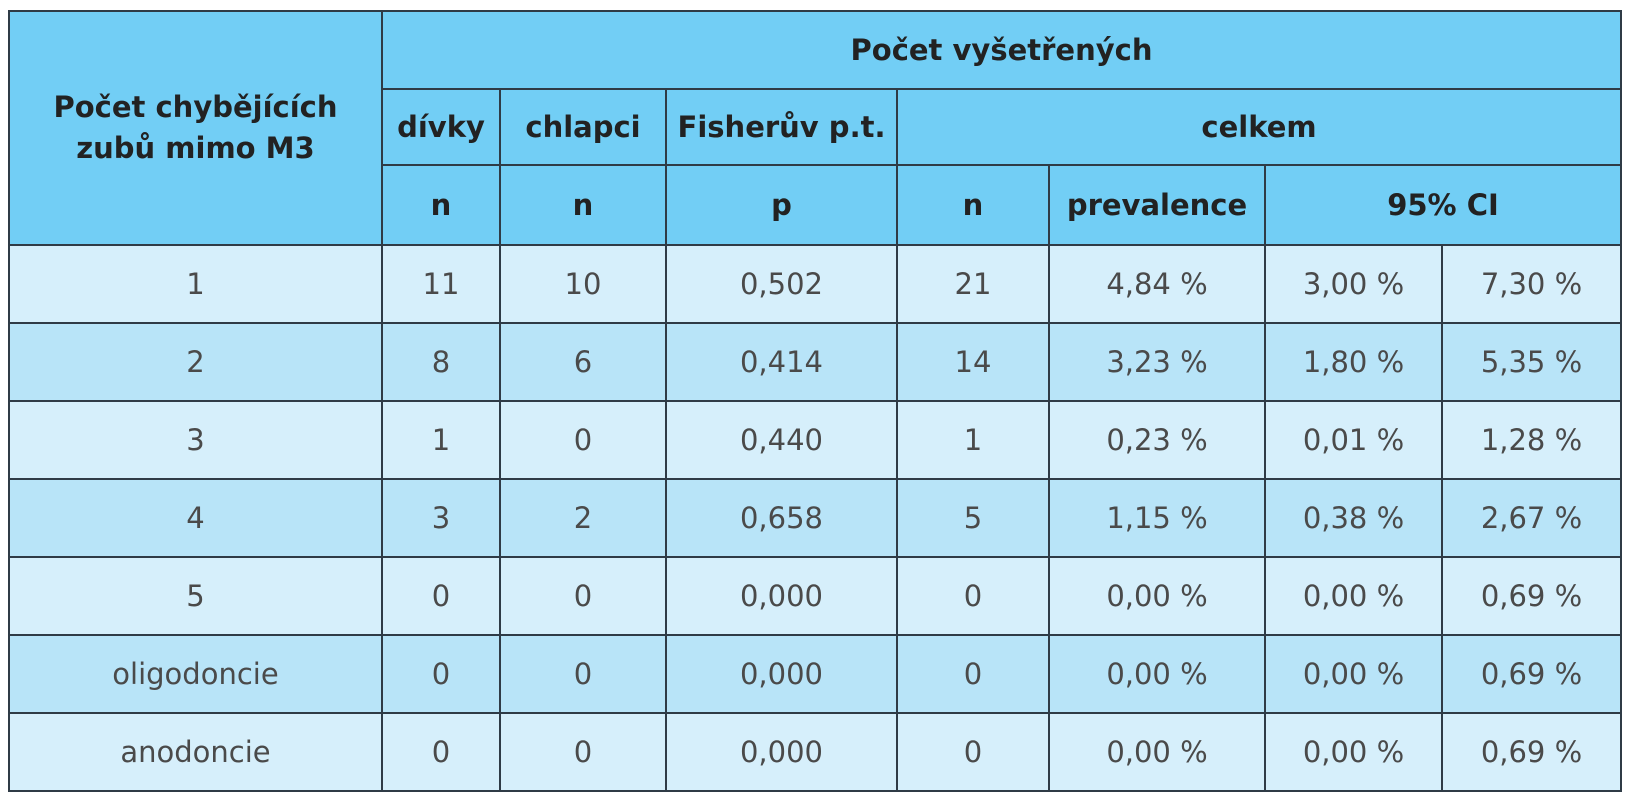  I want to click on table-cell: 10, so click(583, 284).